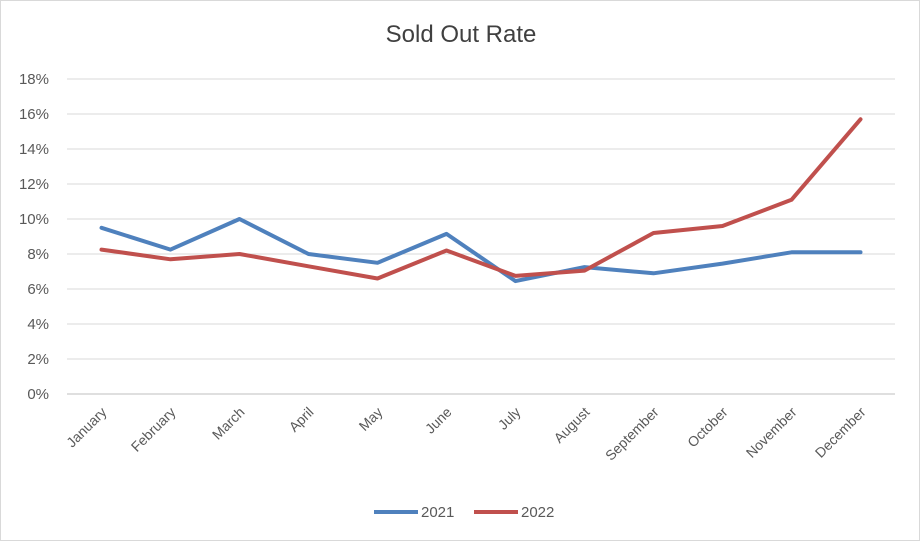  I want to click on y-tick-label: 0%, so click(38, 394).